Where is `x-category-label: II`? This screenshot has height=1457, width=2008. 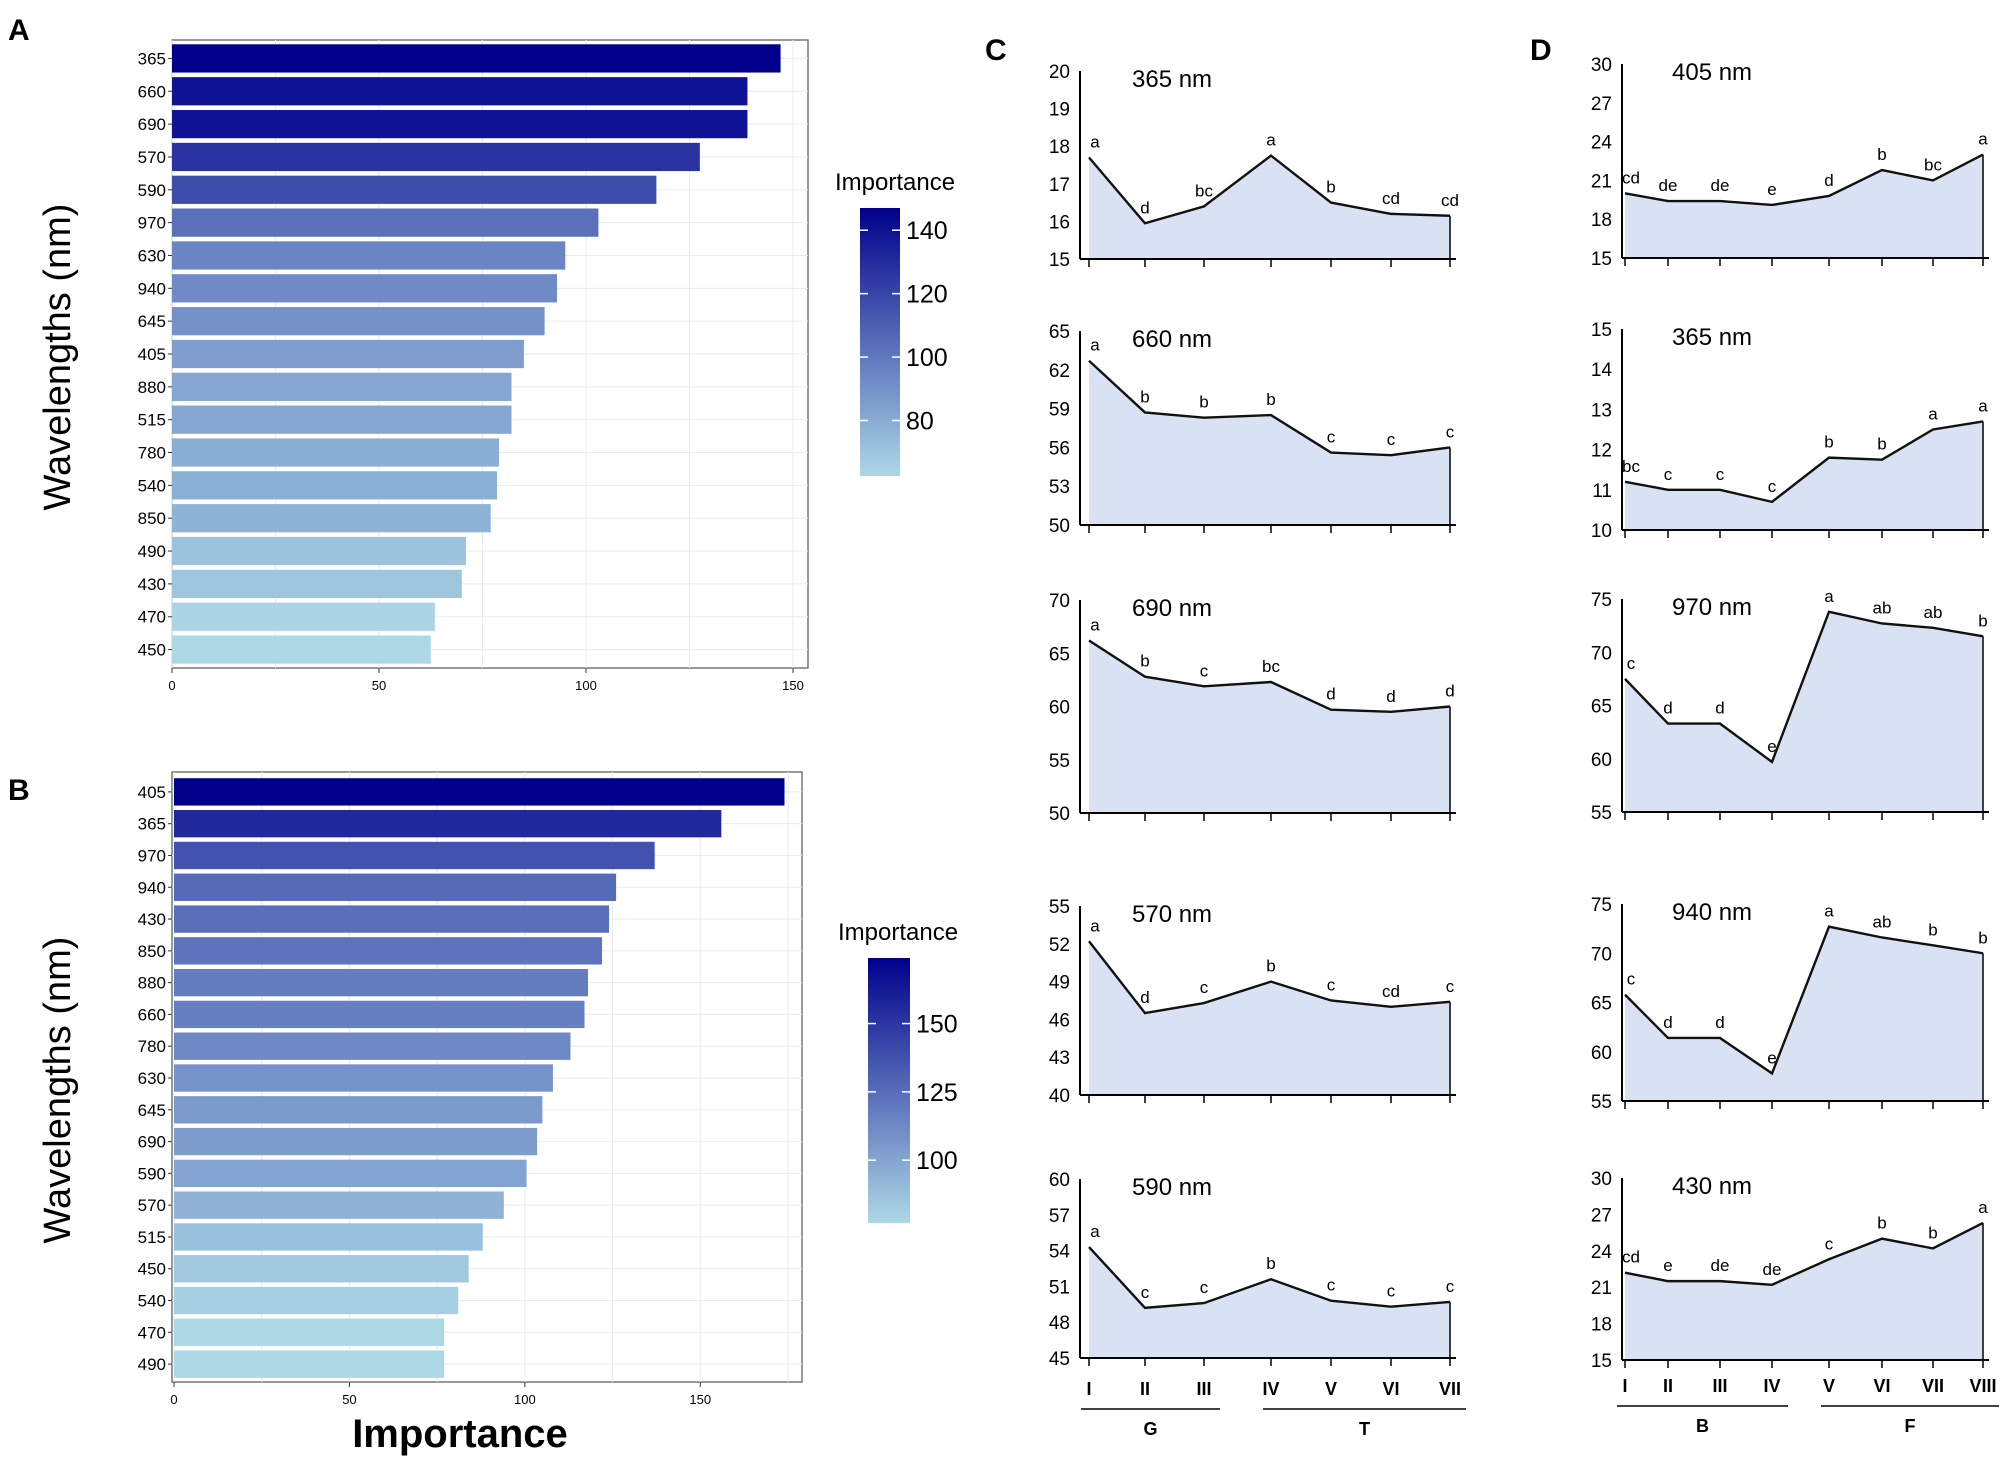 x-category-label: II is located at coordinates (1668, 1386).